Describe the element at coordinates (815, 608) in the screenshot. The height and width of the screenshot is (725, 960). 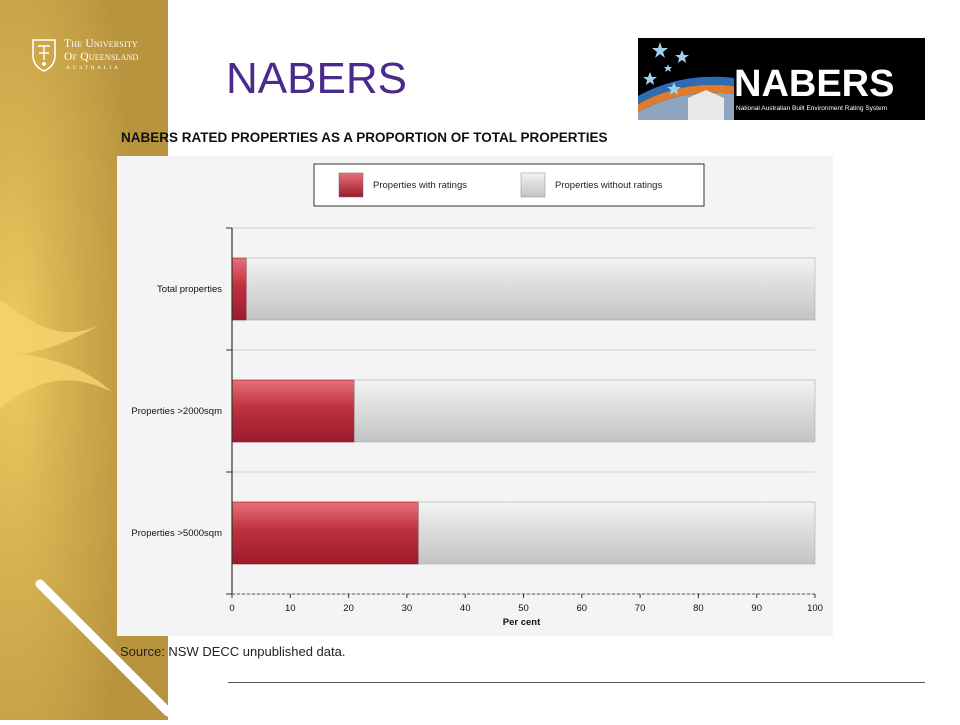
I see `x-tick-label: 100` at that location.